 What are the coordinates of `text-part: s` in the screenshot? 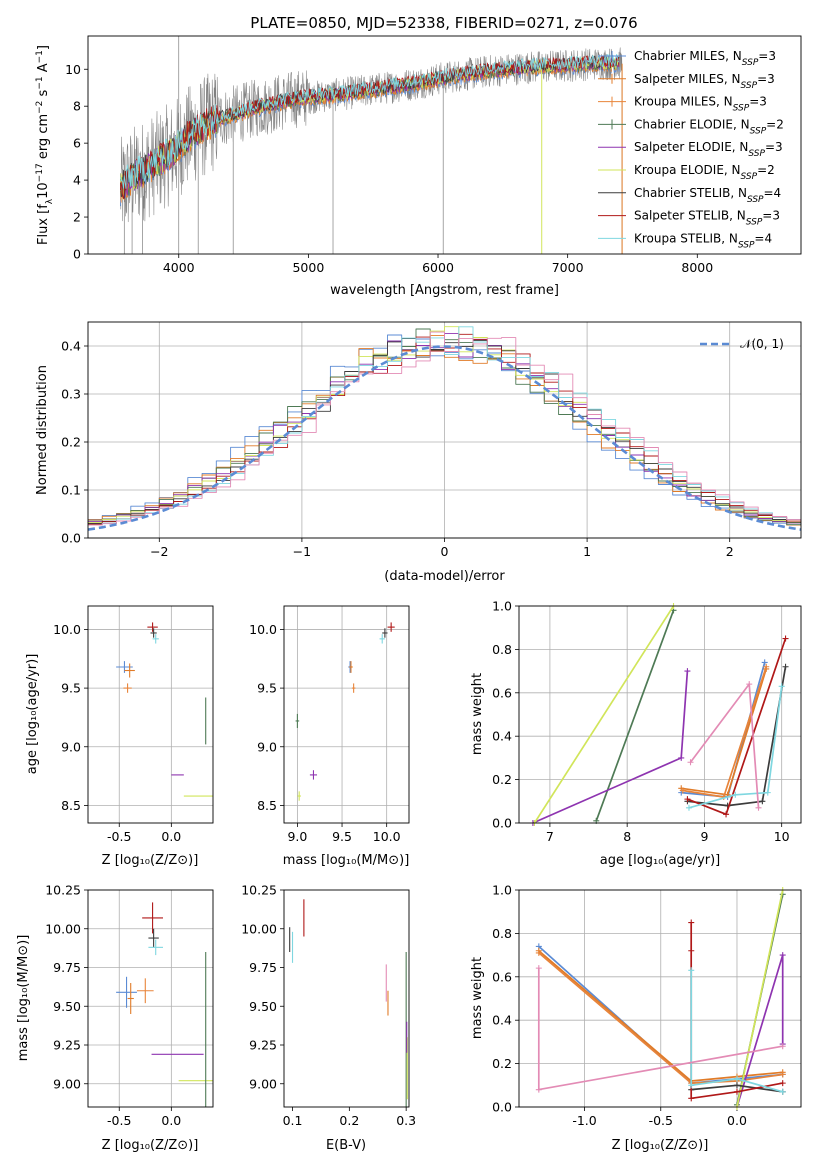 It's located at (43, 94).